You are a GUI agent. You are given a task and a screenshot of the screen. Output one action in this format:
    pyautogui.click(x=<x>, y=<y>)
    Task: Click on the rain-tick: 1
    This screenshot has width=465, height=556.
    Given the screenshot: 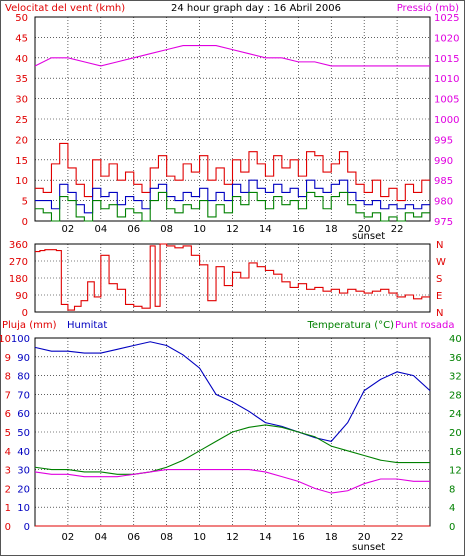 What is the action you would take?
    pyautogui.click(x=8, y=508)
    